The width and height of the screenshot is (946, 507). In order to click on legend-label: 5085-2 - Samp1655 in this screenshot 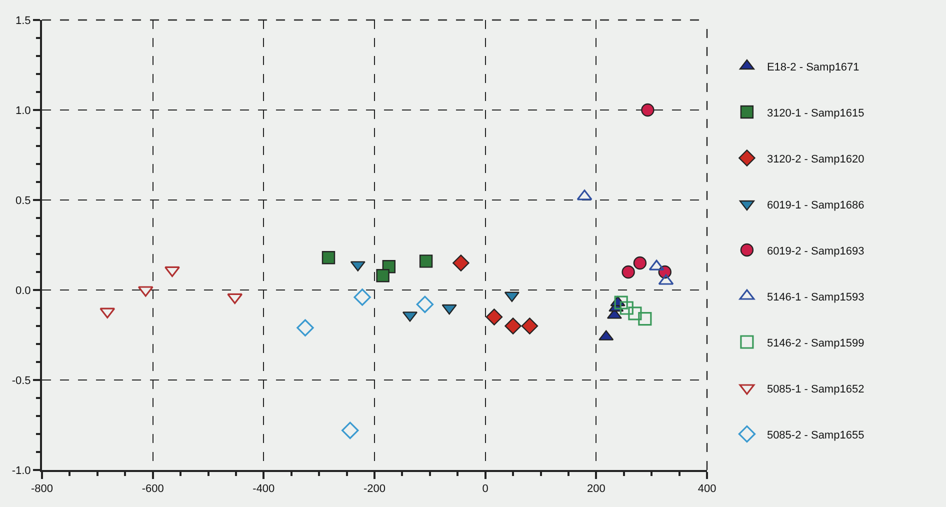, I will do `click(815, 435)`.